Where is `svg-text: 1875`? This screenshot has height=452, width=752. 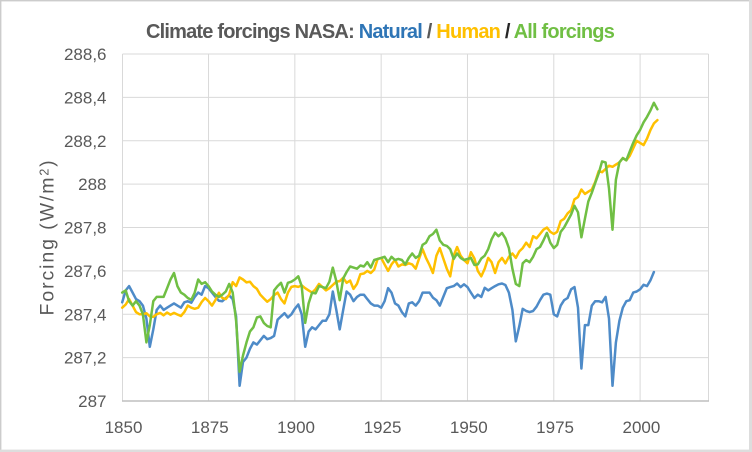
svg-text: 1875 is located at coordinates (210, 427).